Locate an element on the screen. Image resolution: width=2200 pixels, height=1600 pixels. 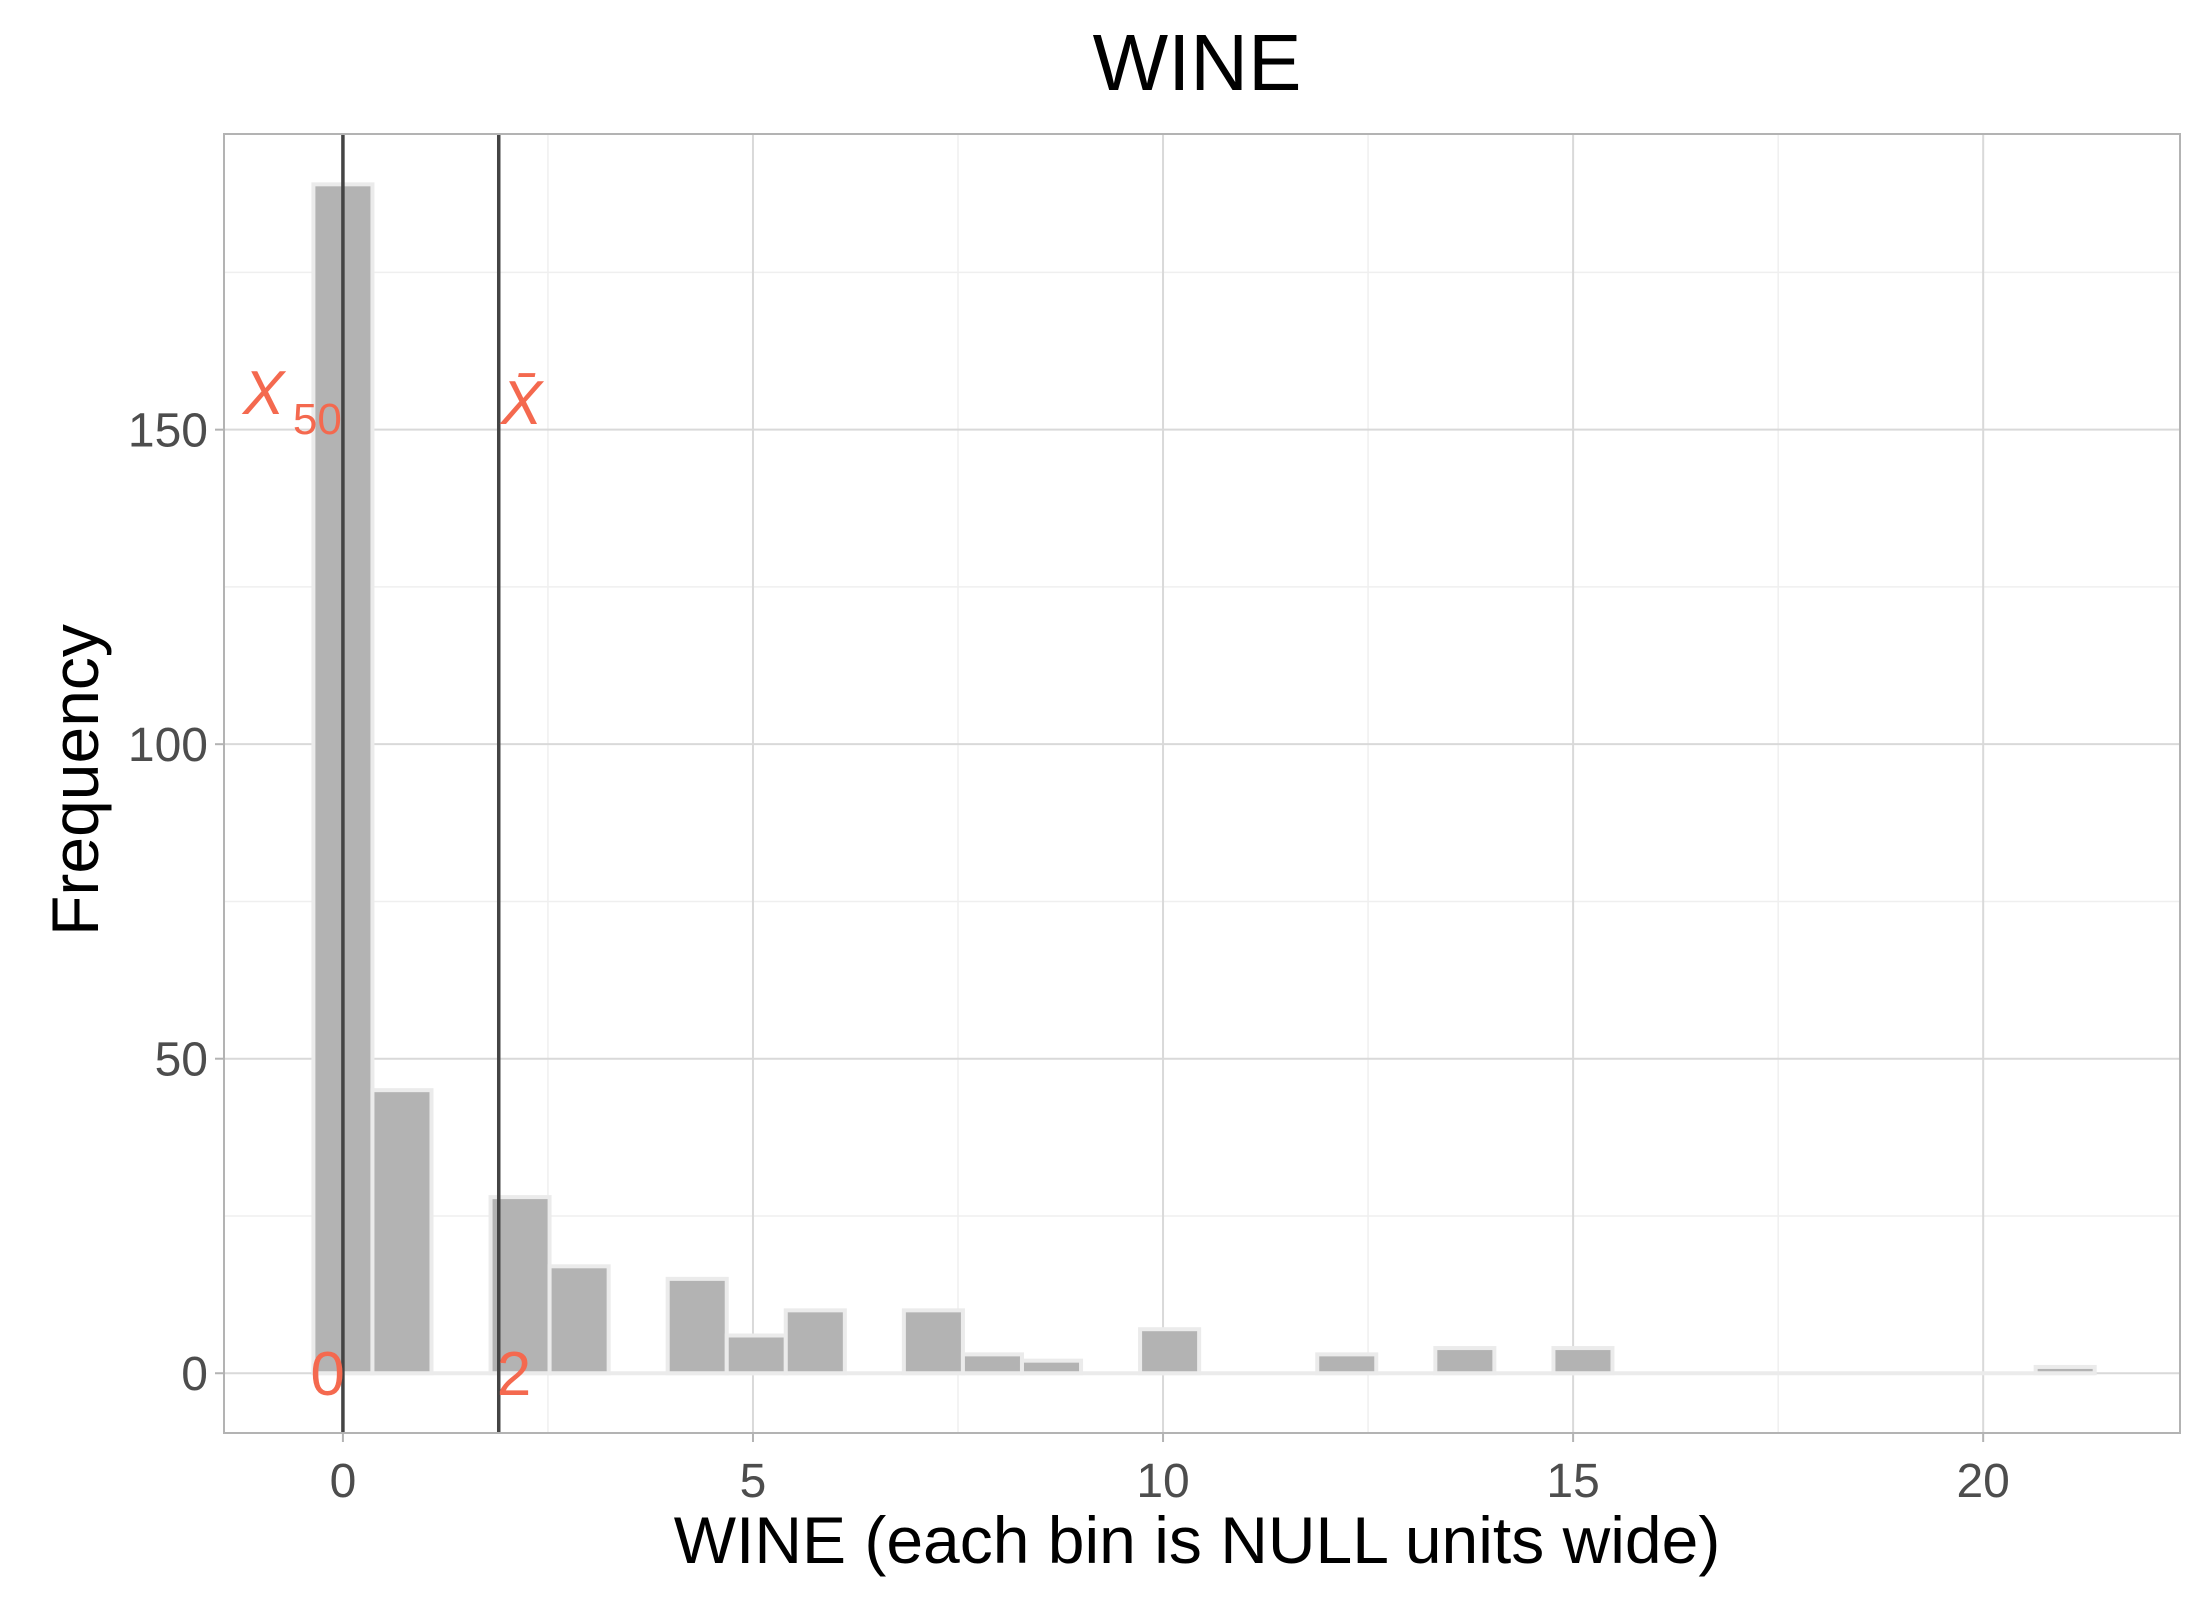
x-tick-label: 10 is located at coordinates (1162, 1481).